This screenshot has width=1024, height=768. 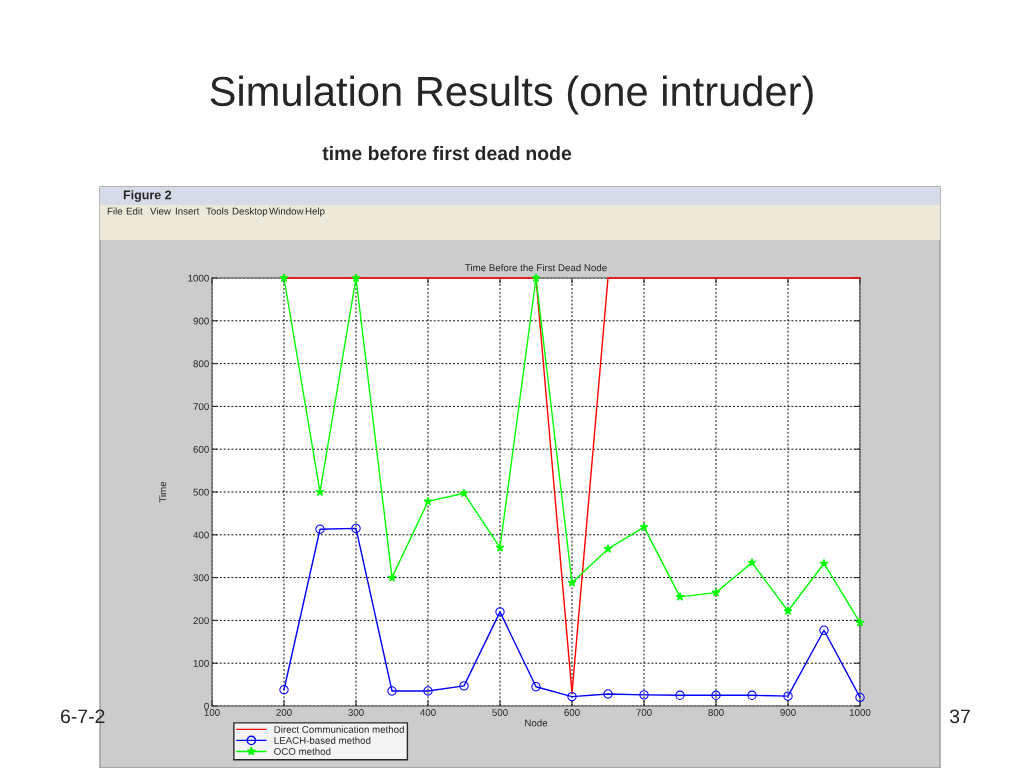 What do you see at coordinates (201, 407) in the screenshot?
I see `y-tick-label: 700` at bounding box center [201, 407].